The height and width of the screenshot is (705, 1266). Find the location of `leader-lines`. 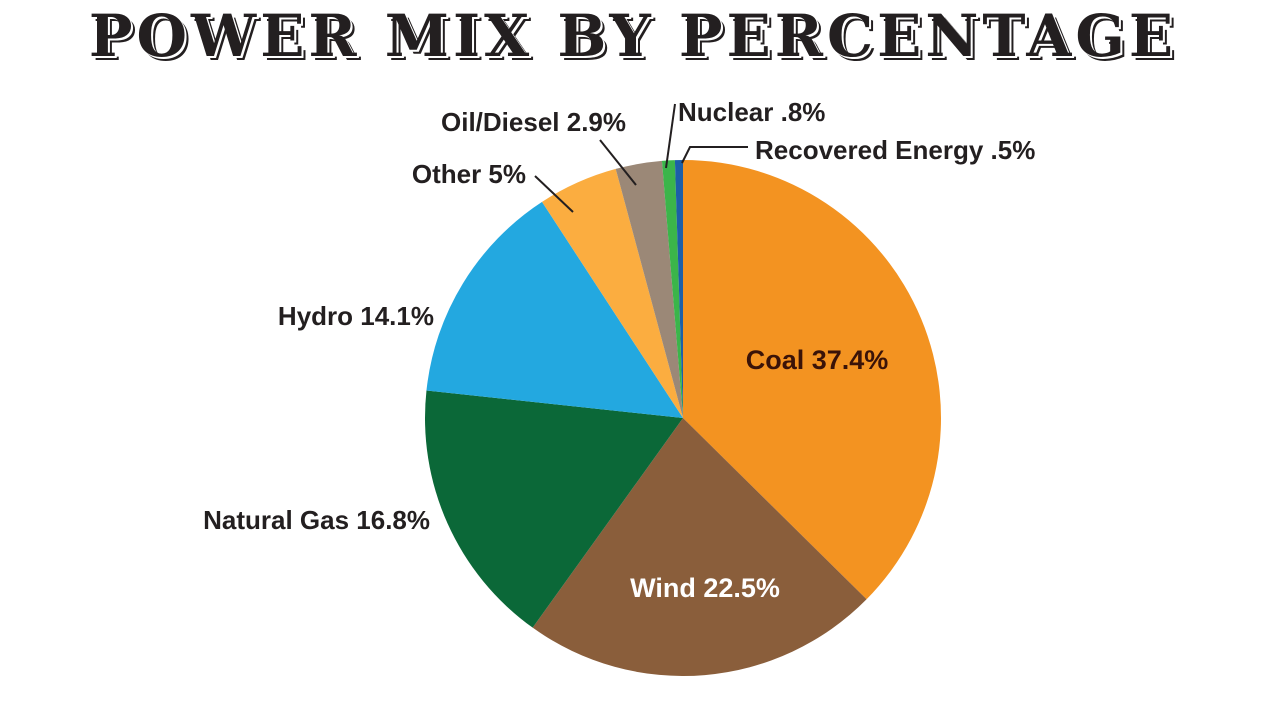

leader-lines is located at coordinates (641, 158).